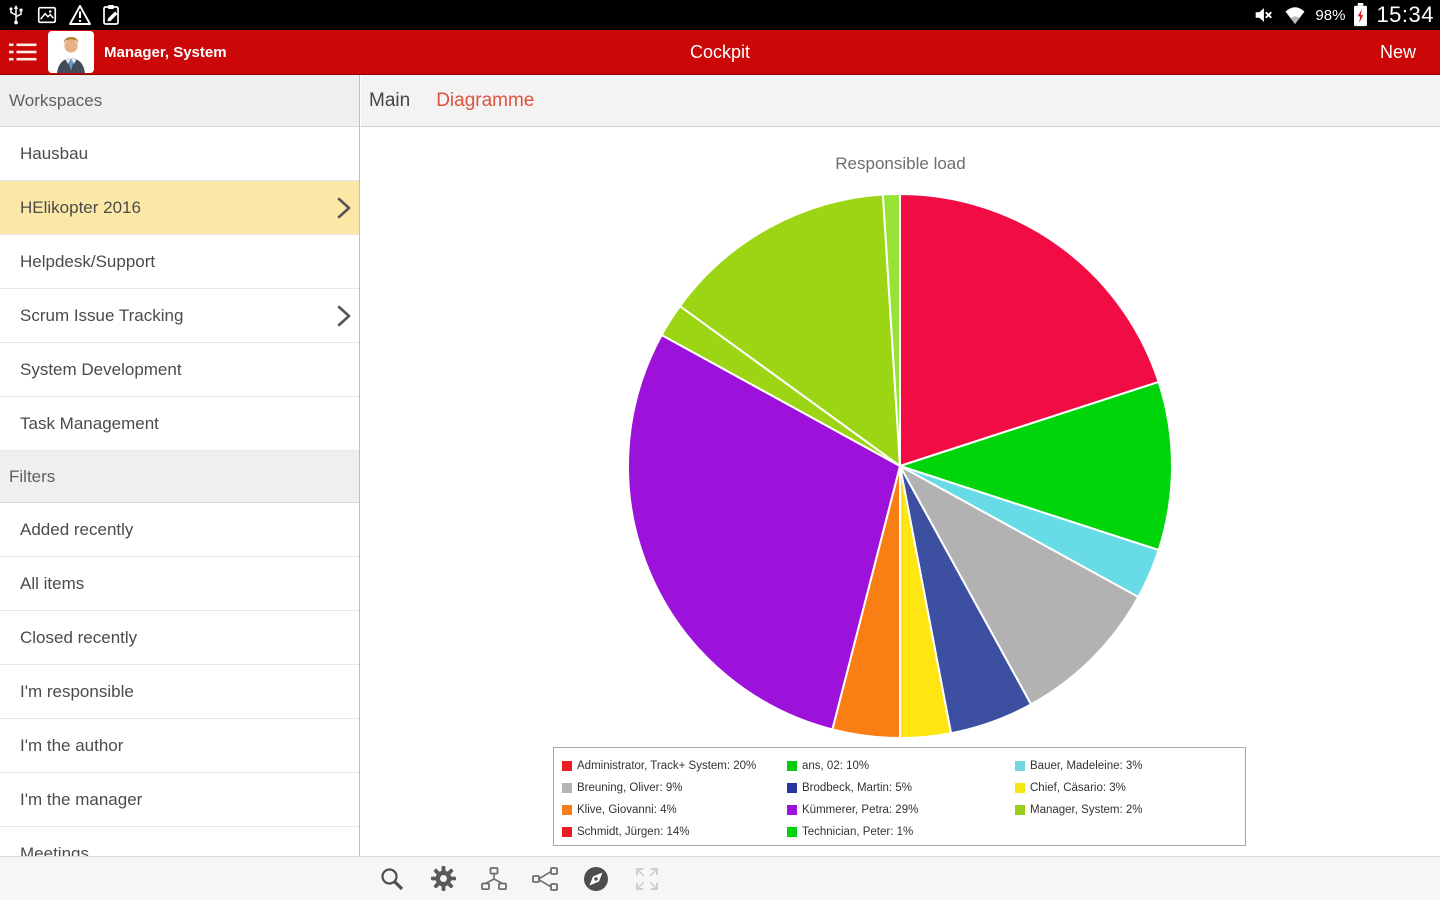 The height and width of the screenshot is (900, 1440). What do you see at coordinates (630, 788) in the screenshot?
I see `legend-label: Breuning, Oliver: 9%` at bounding box center [630, 788].